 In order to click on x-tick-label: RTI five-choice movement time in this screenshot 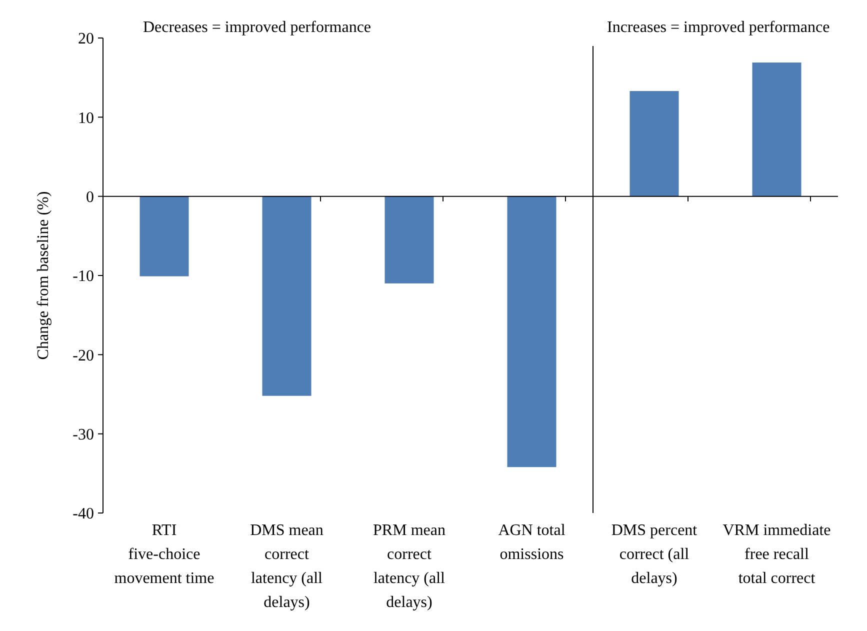, I will do `click(164, 554)`.